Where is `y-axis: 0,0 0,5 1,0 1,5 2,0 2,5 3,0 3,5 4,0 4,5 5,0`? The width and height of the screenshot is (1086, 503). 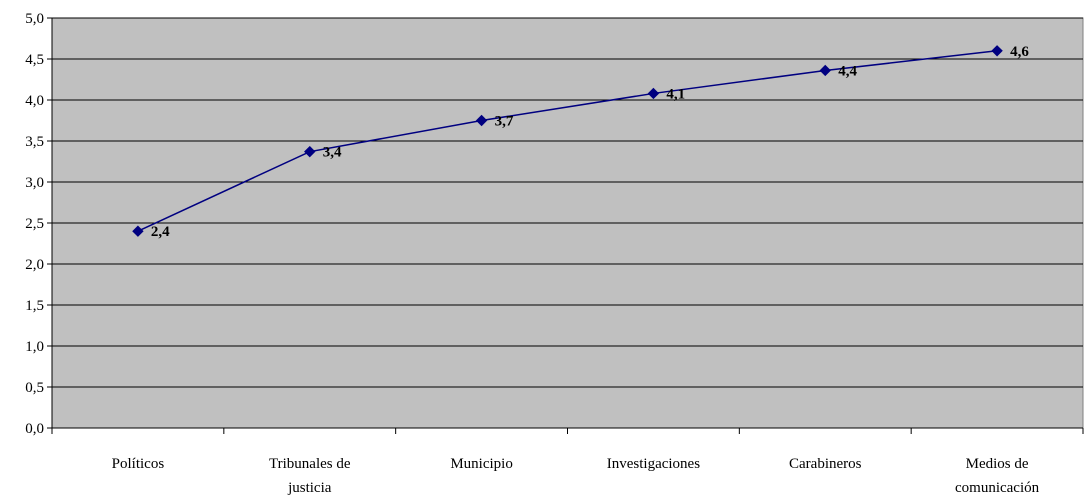 y-axis: 0,0 0,5 1,0 1,5 2,0 2,5 3,0 3,5 4,0 4,5 5,0 is located at coordinates (39, 224).